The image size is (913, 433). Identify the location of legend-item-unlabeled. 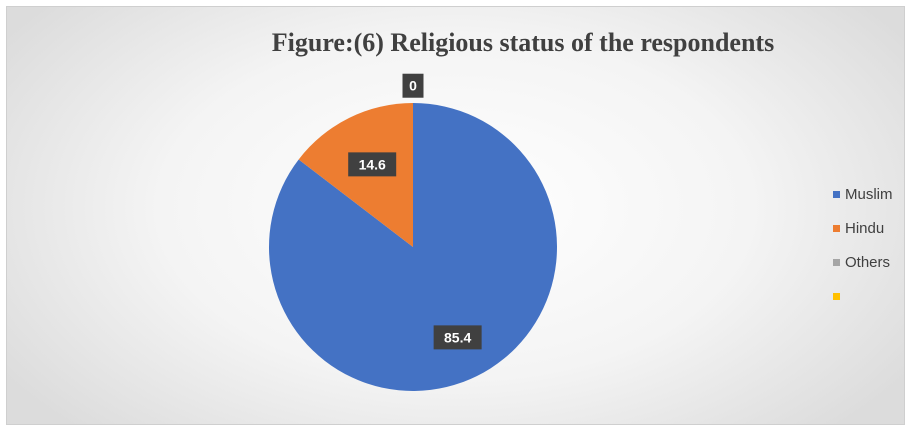
(836, 296).